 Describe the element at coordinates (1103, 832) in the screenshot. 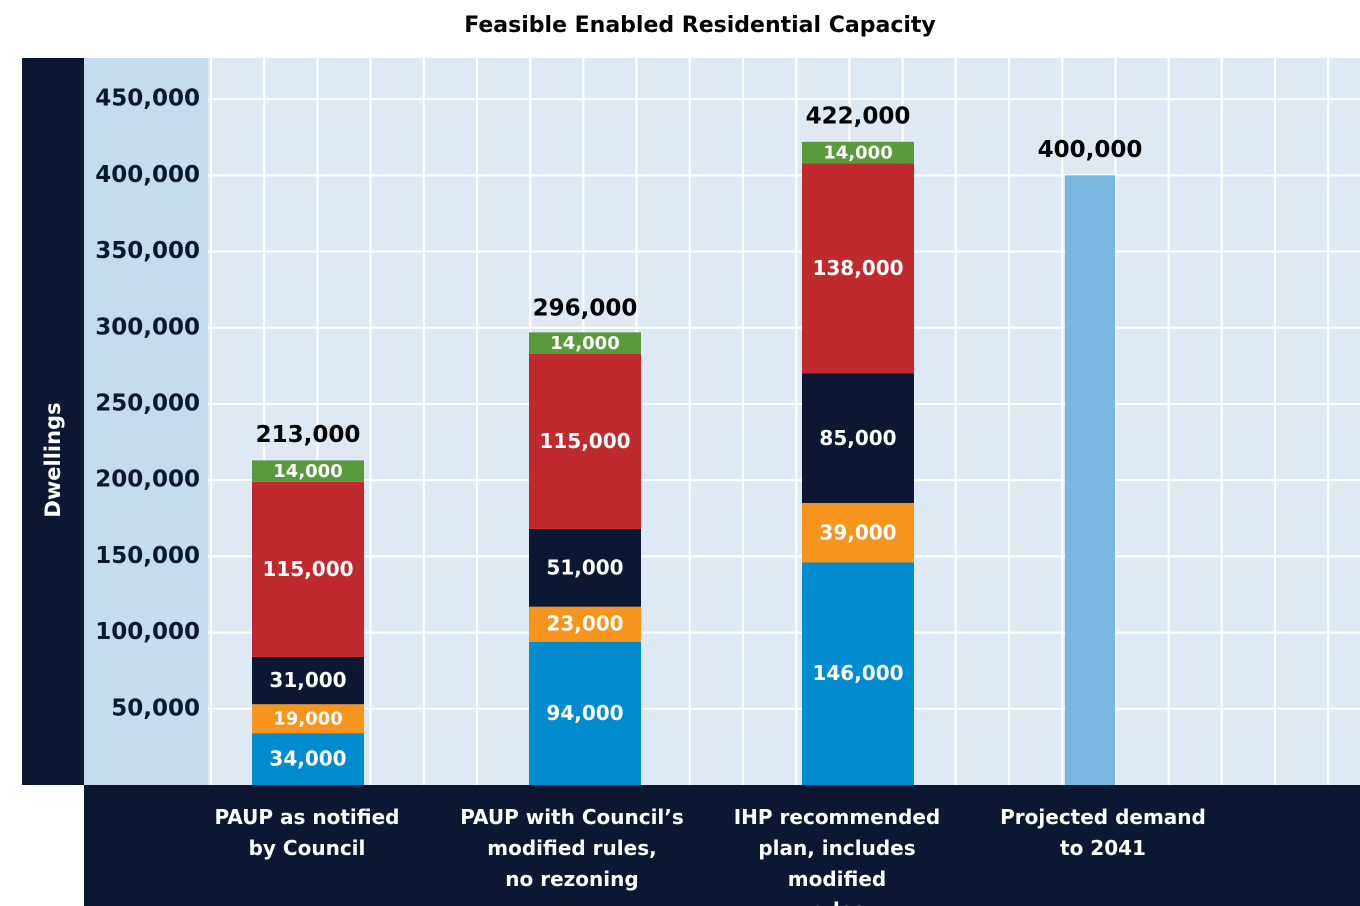

I see `x-tick-label: Projected demand to 2041` at that location.